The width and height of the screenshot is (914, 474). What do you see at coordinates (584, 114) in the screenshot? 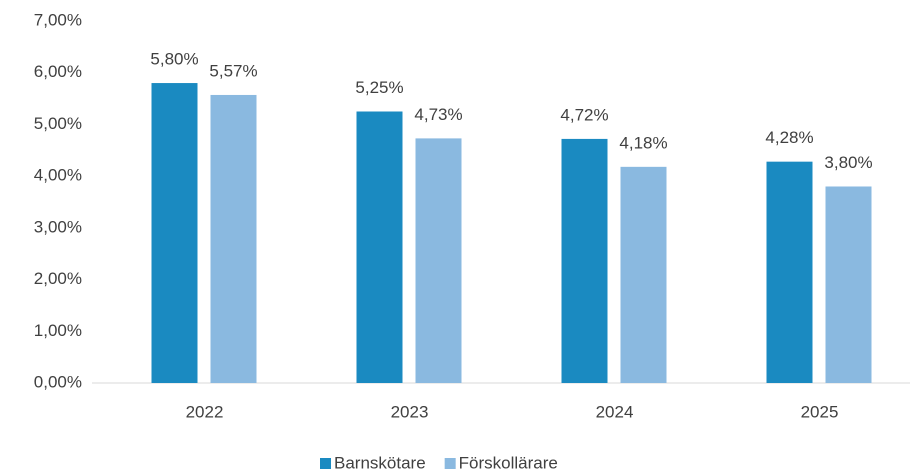
I see `data-label: 4,72%` at bounding box center [584, 114].